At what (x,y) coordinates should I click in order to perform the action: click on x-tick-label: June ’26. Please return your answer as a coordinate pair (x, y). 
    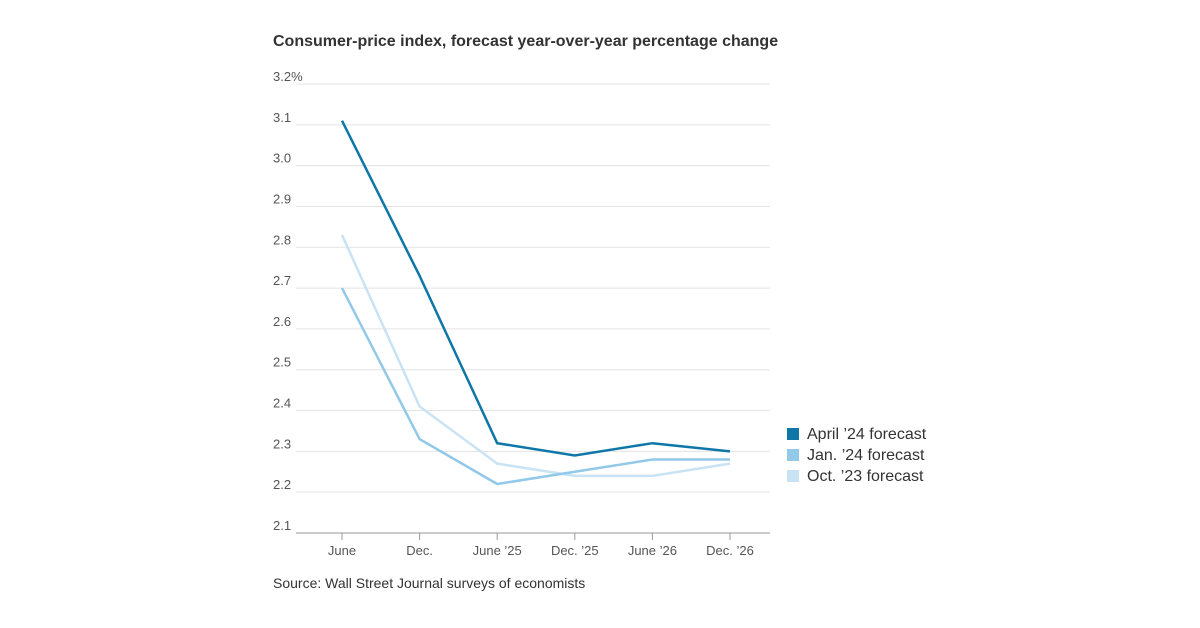
    Looking at the image, I should click on (652, 550).